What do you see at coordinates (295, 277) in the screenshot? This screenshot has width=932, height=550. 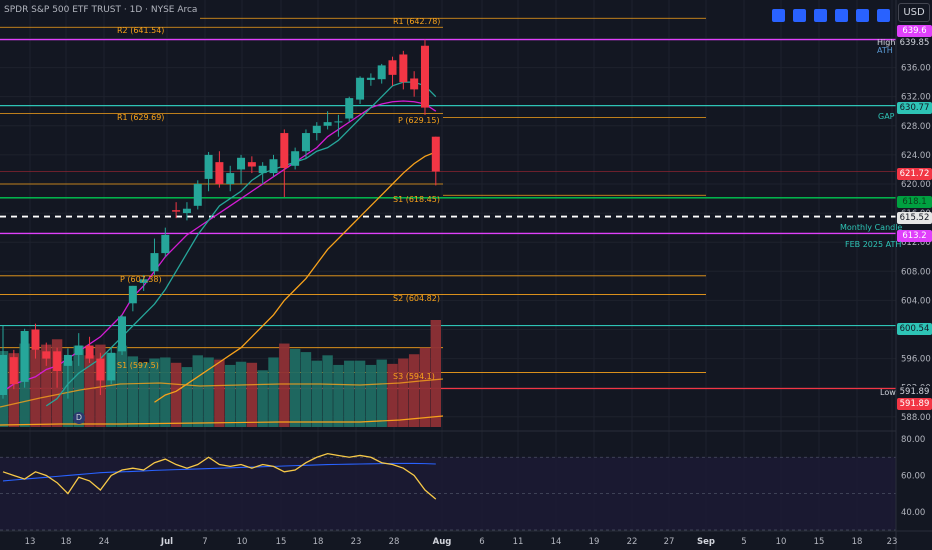 I see `ema-slow-line` at bounding box center [295, 277].